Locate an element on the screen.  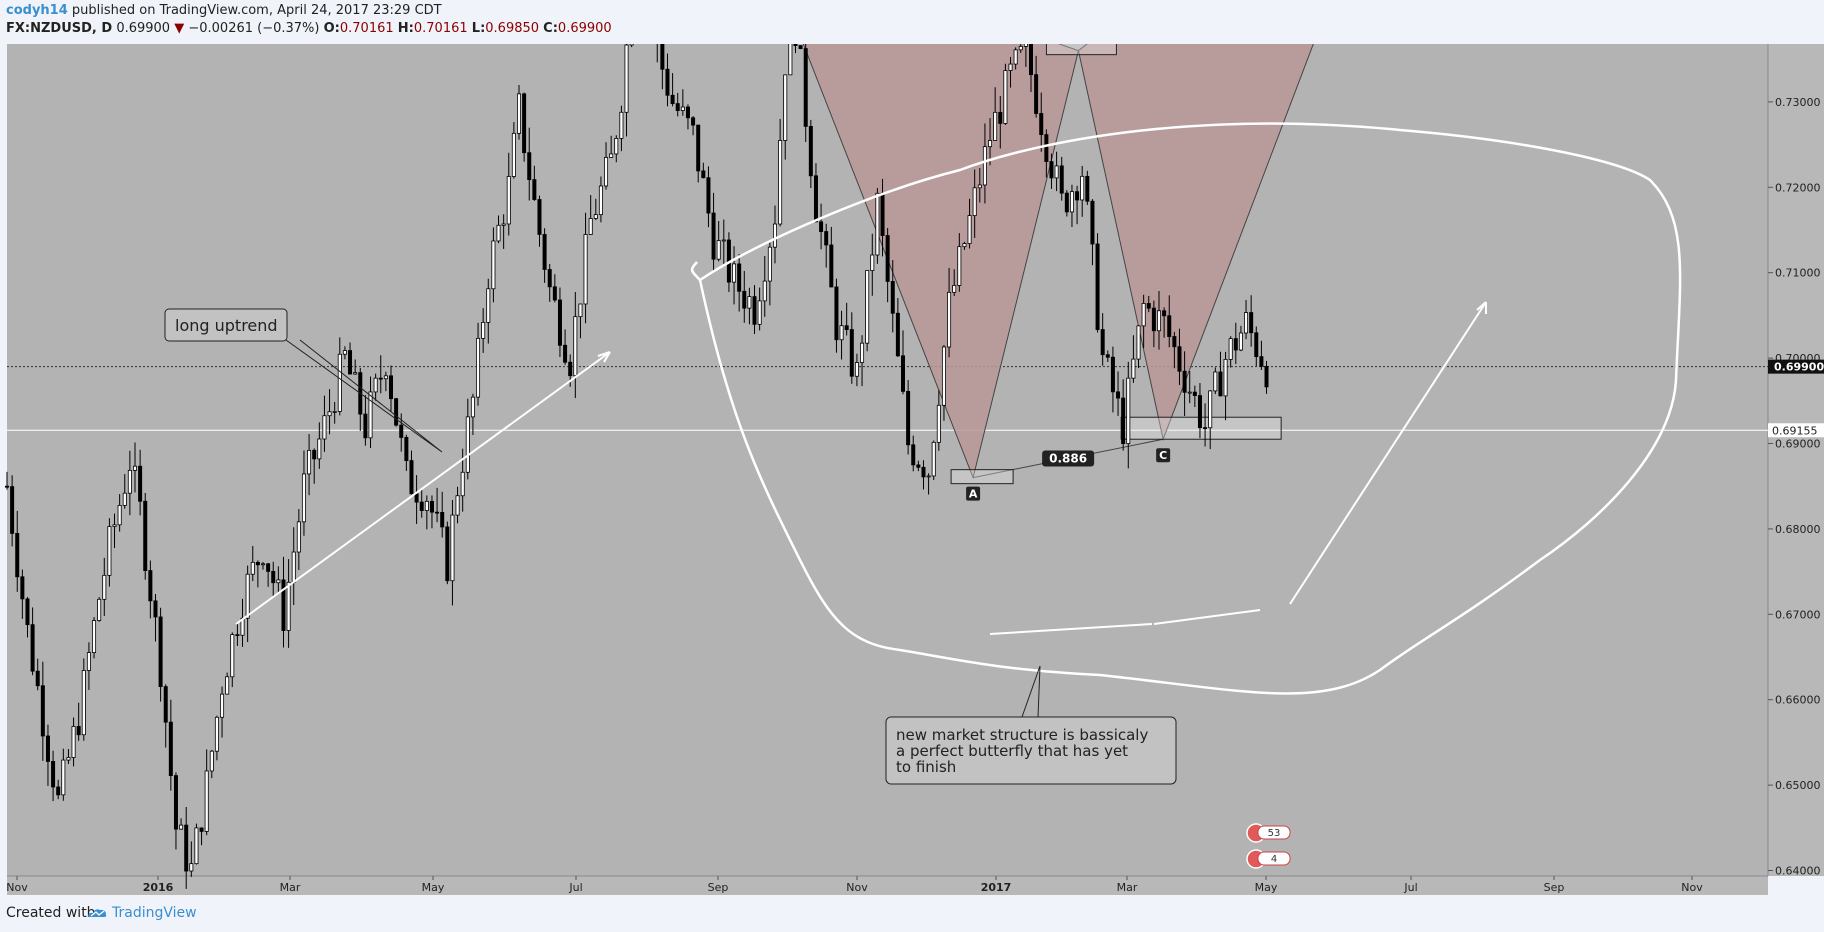
event-count-label: 4 is located at coordinates (1274, 859).